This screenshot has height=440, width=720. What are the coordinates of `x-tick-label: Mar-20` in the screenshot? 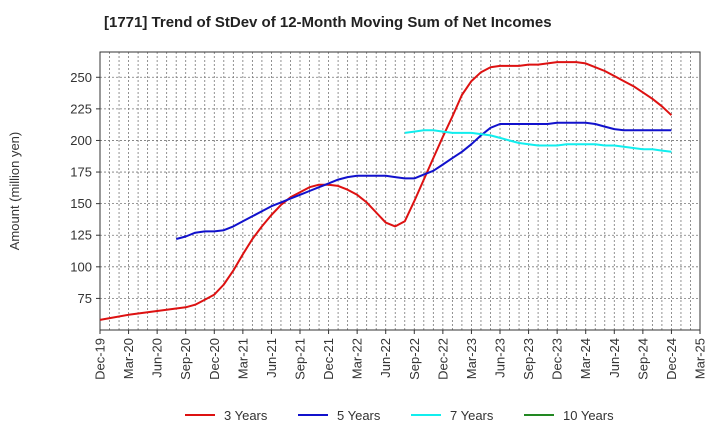 It's located at (128, 358).